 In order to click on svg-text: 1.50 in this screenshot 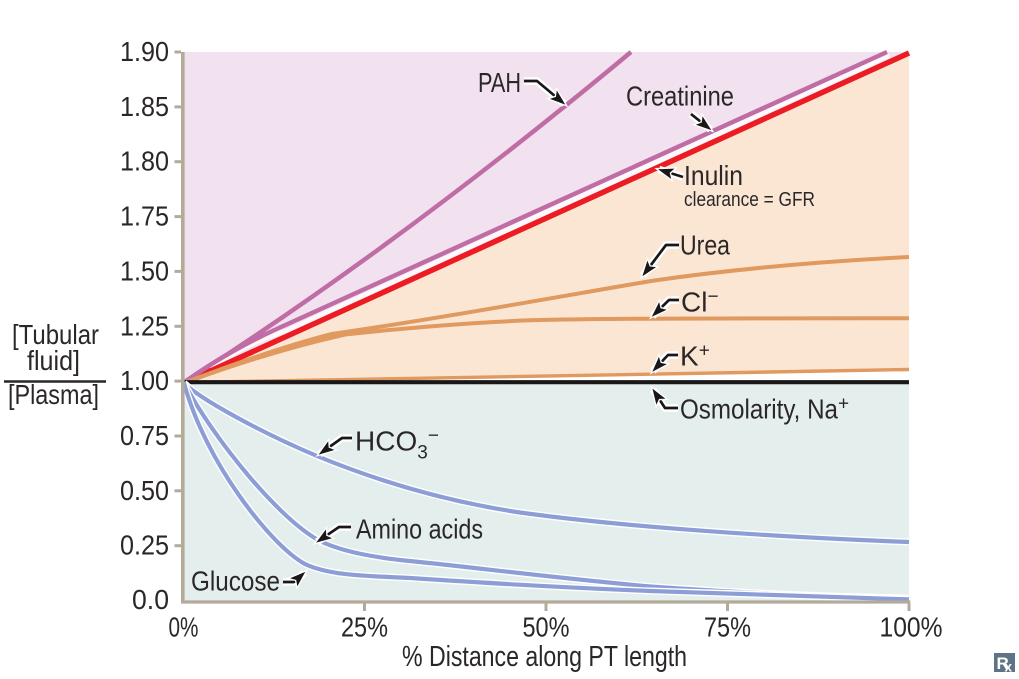, I will do `click(144, 270)`.